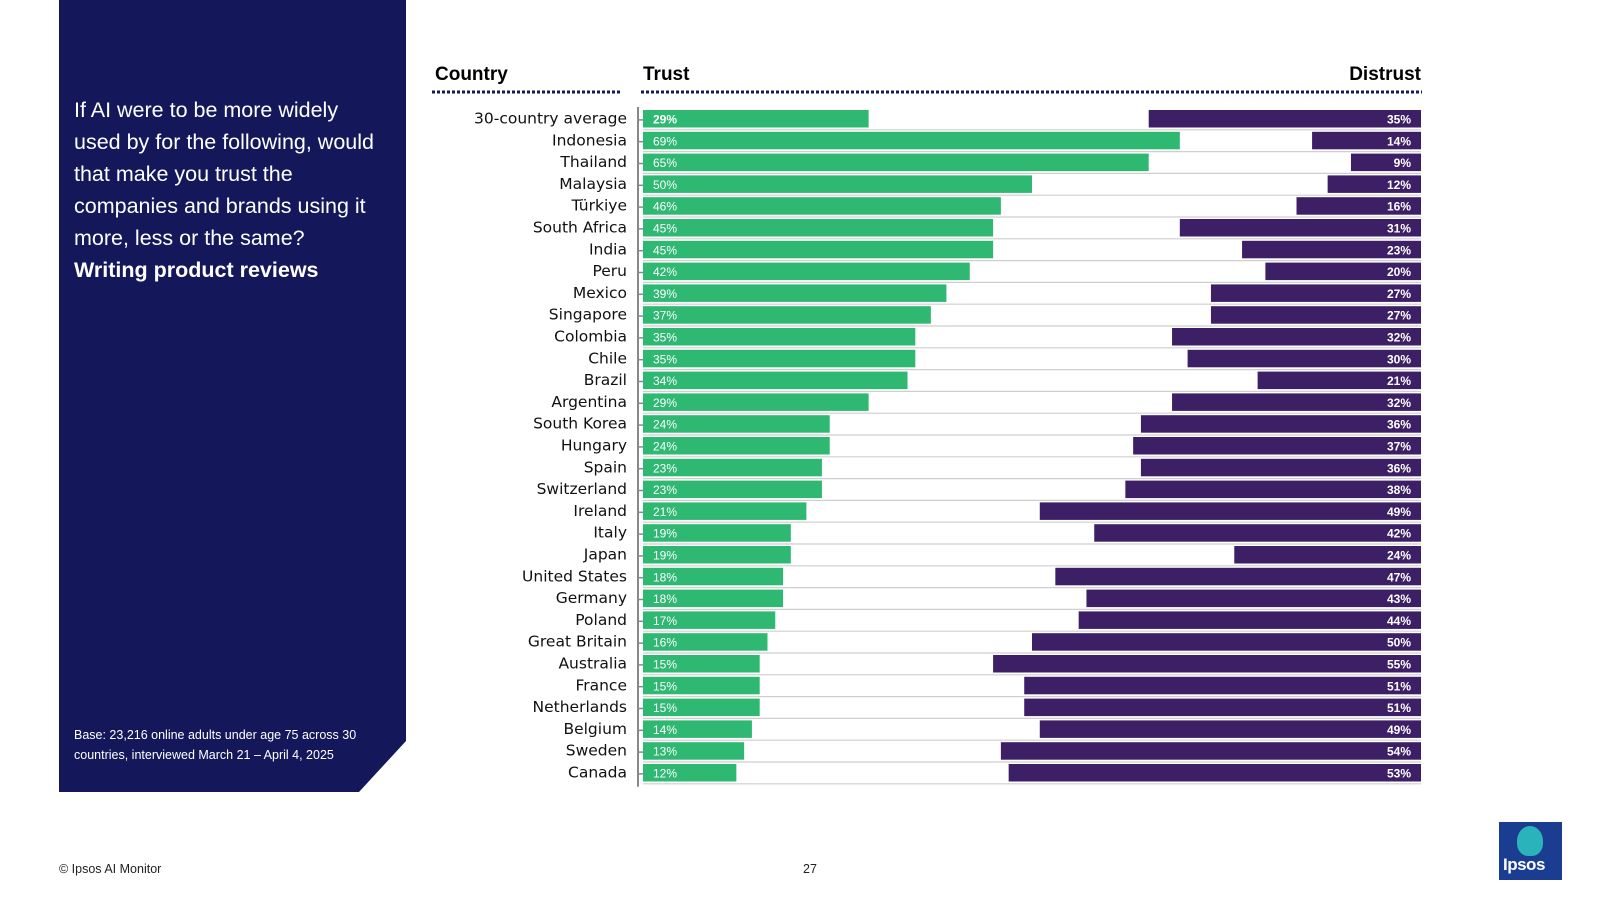 The width and height of the screenshot is (1600, 900). I want to click on country-label-singapore: Singapore, so click(588, 315).